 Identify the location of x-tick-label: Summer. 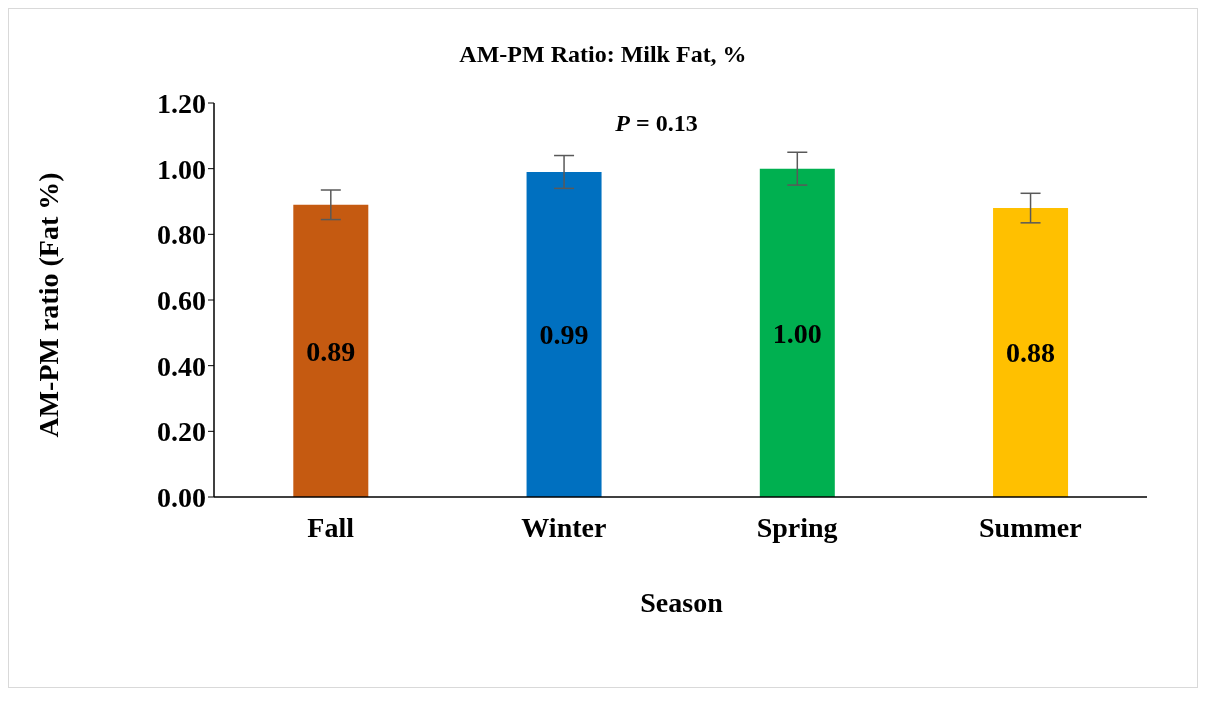
(1030, 527).